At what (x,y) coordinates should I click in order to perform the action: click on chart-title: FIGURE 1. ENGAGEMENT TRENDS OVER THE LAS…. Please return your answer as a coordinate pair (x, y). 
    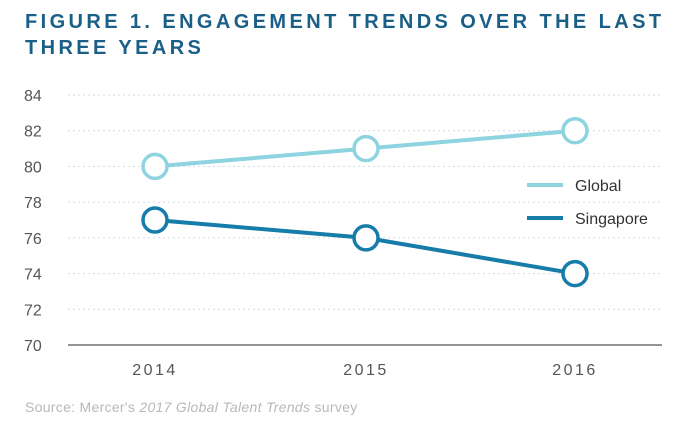
    Looking at the image, I should click on (355, 35).